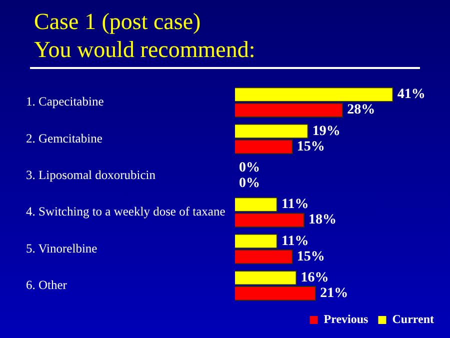  I want to click on chart-subtitle: You would recommend:, so click(145, 50).